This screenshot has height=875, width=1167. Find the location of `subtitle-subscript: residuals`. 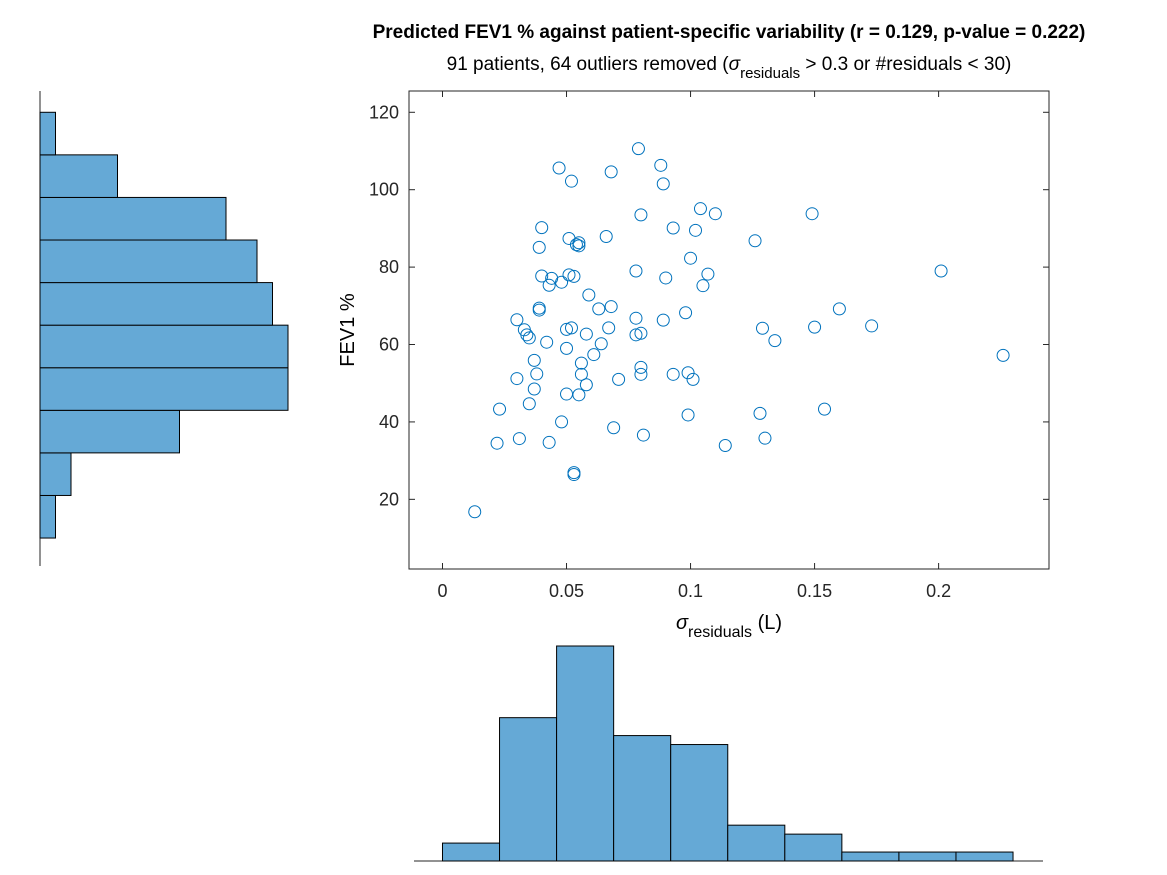

subtitle-subscript: residuals is located at coordinates (770, 73).